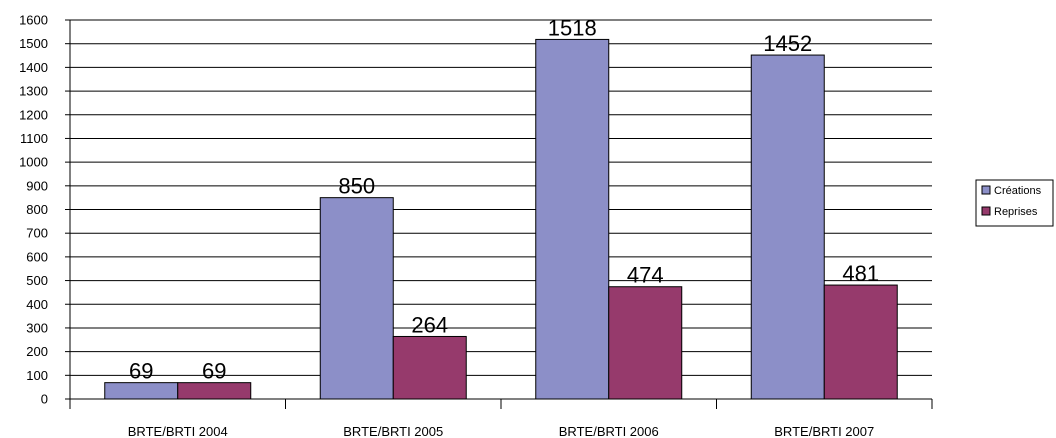  What do you see at coordinates (824, 431) in the screenshot?
I see `x-tick-label: BRTE/BRTI 2007` at bounding box center [824, 431].